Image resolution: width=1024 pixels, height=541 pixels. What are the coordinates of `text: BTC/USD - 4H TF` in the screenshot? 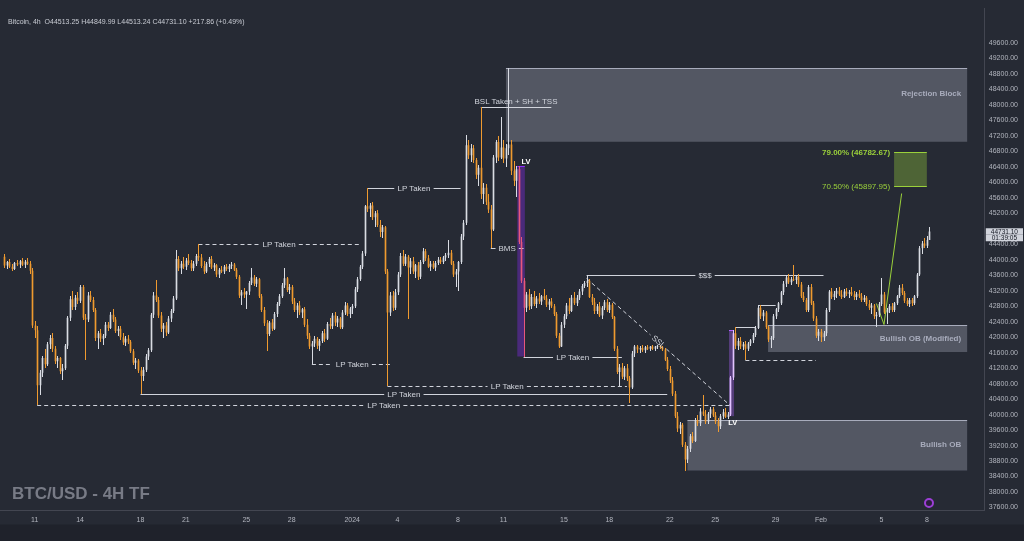 It's located at (81, 493).